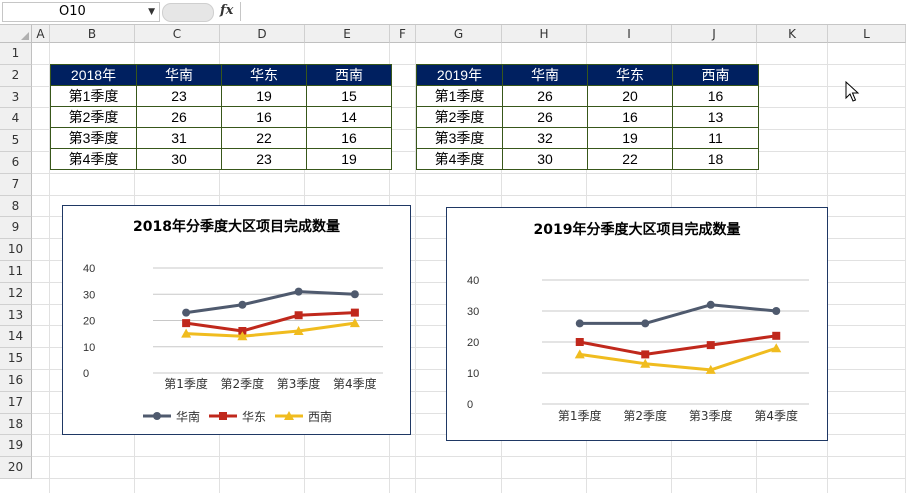 The height and width of the screenshot is (493, 906). I want to click on row-header-6: 6, so click(16, 163).